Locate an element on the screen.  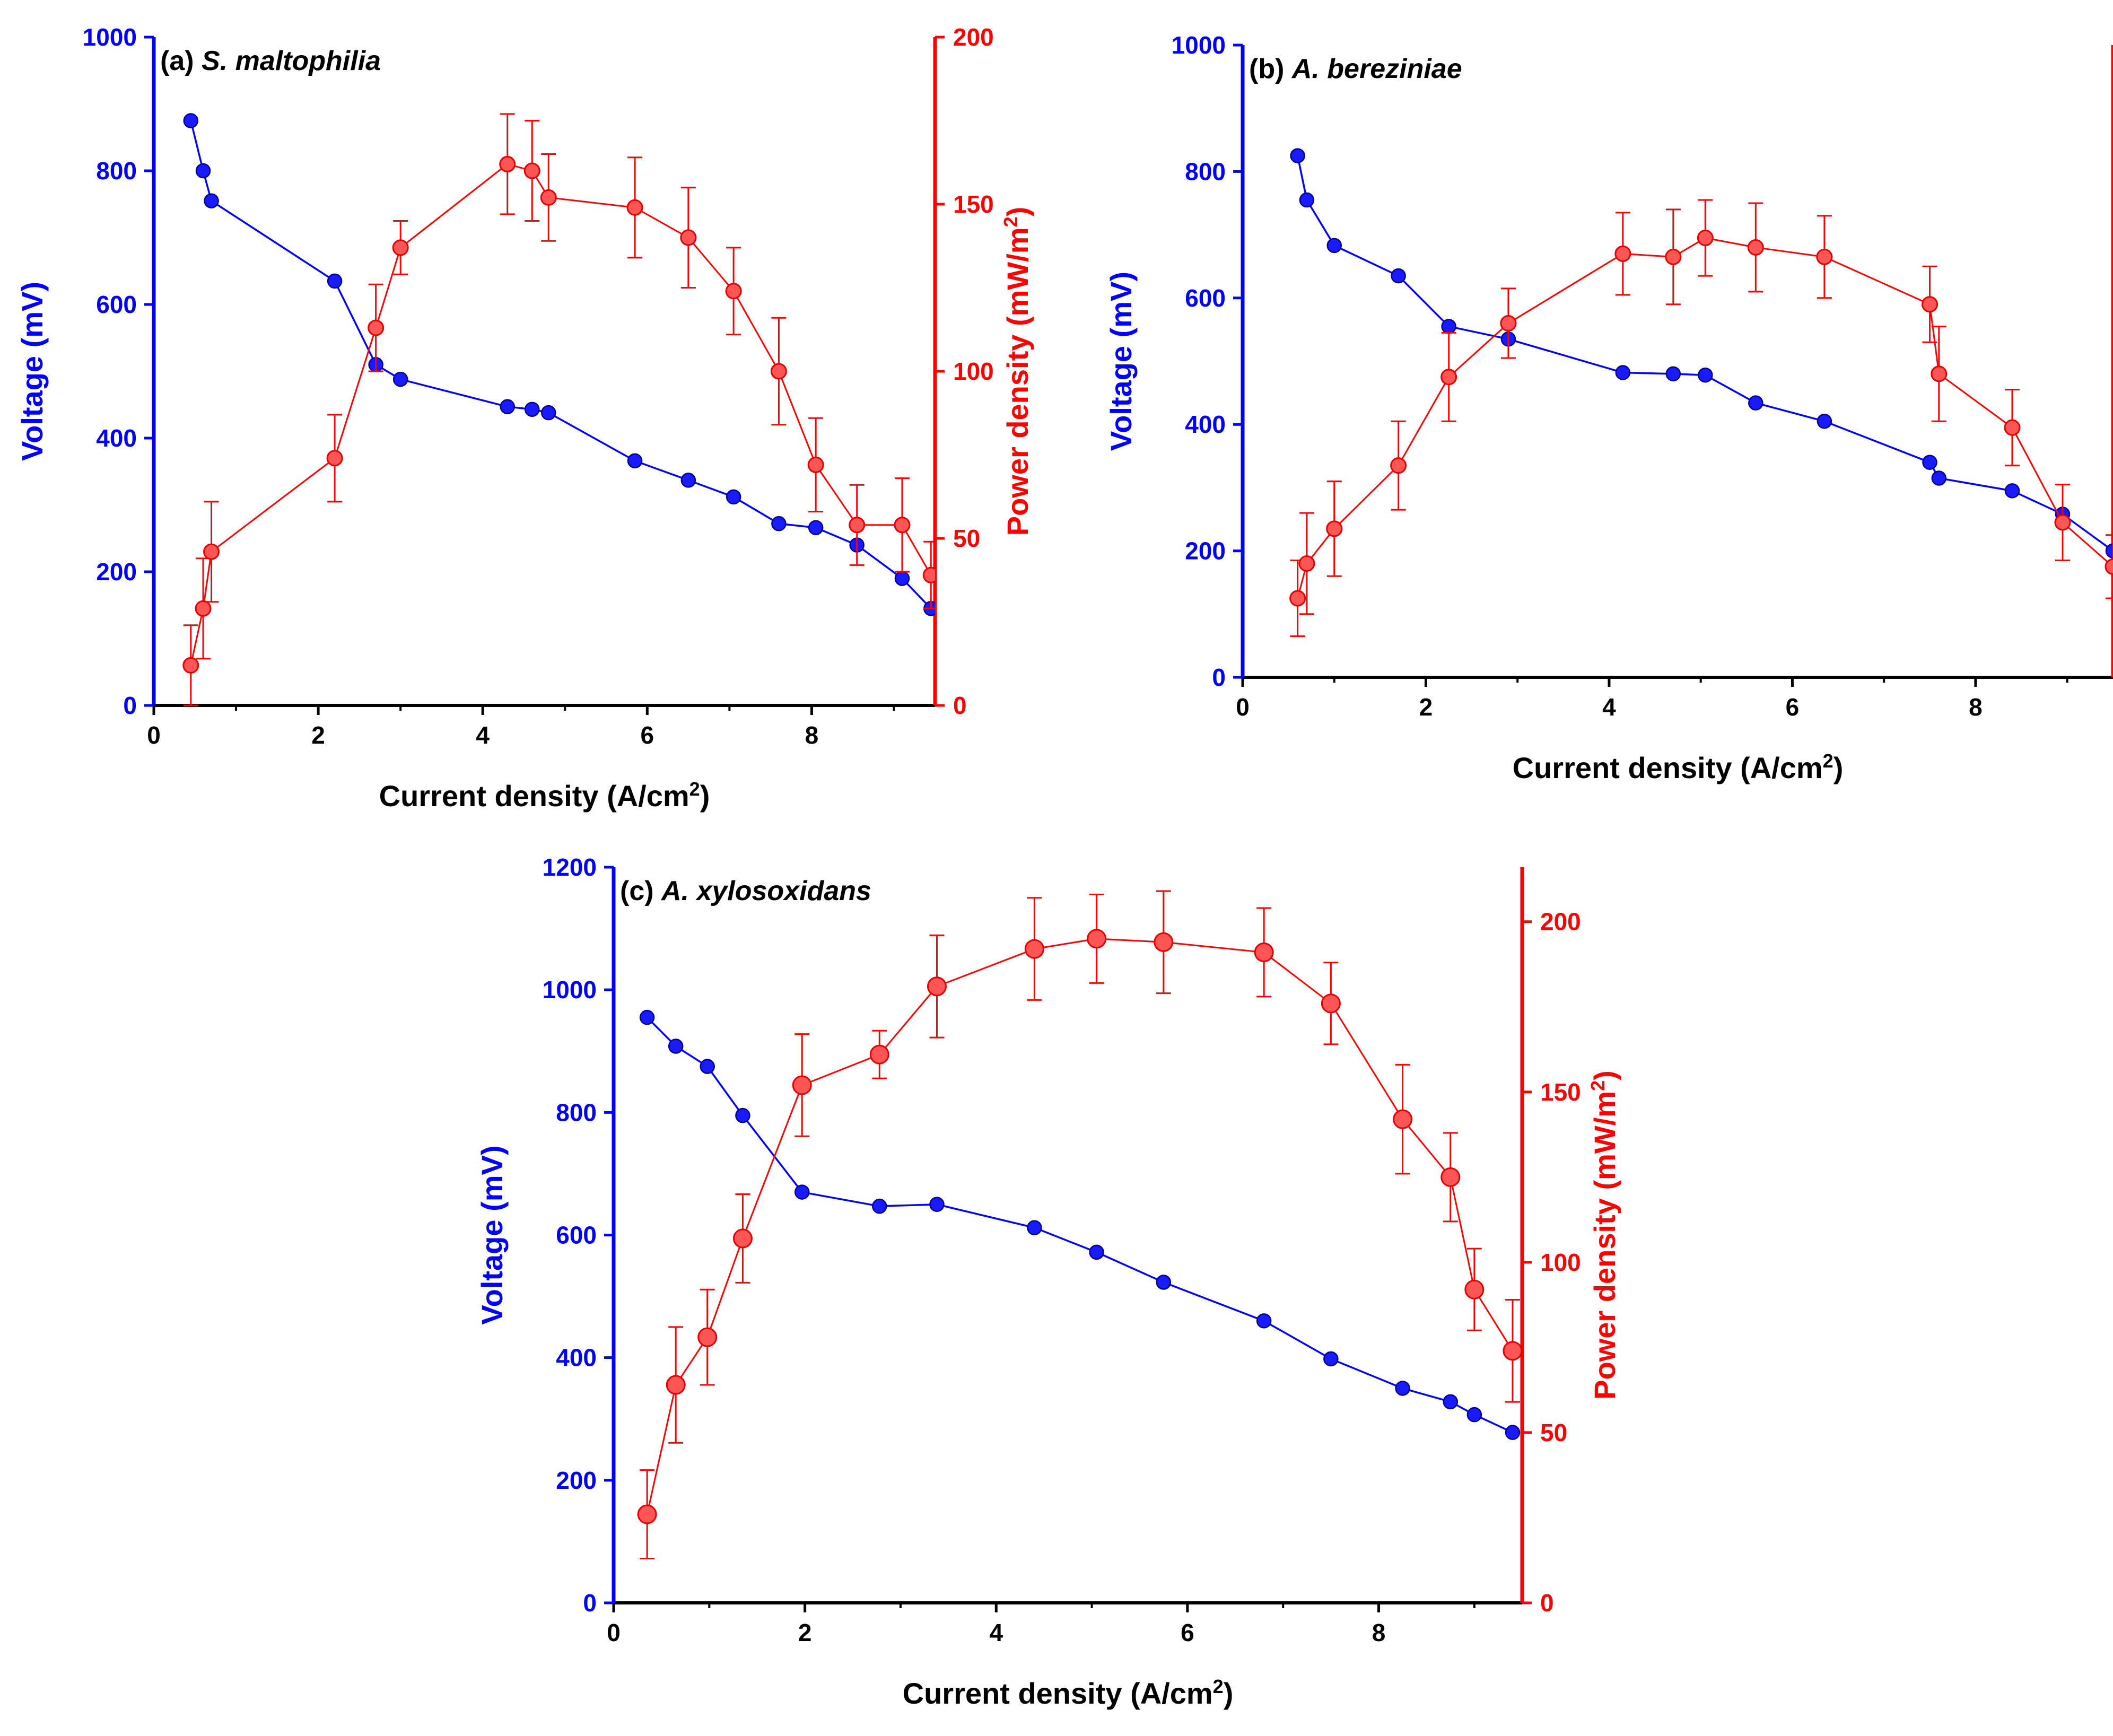
power-series-line is located at coordinates (1080, 1226).